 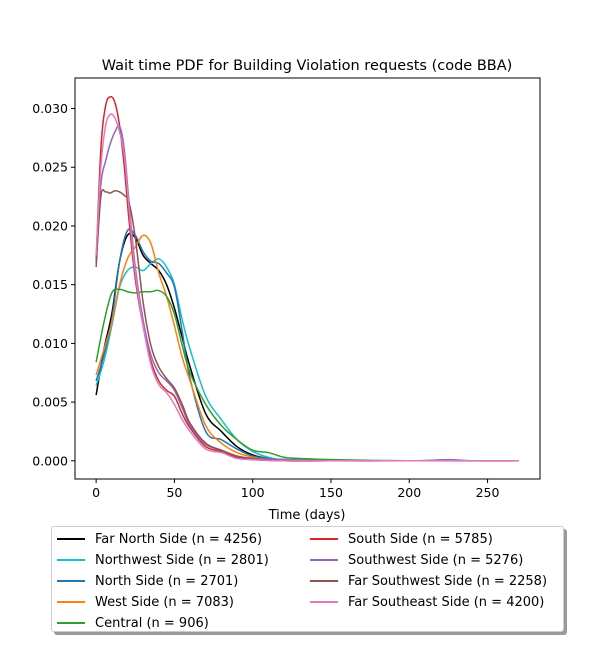 What do you see at coordinates (296, 489) in the screenshot?
I see `x-axis-ticks: 0 50 100 150 200 250` at bounding box center [296, 489].